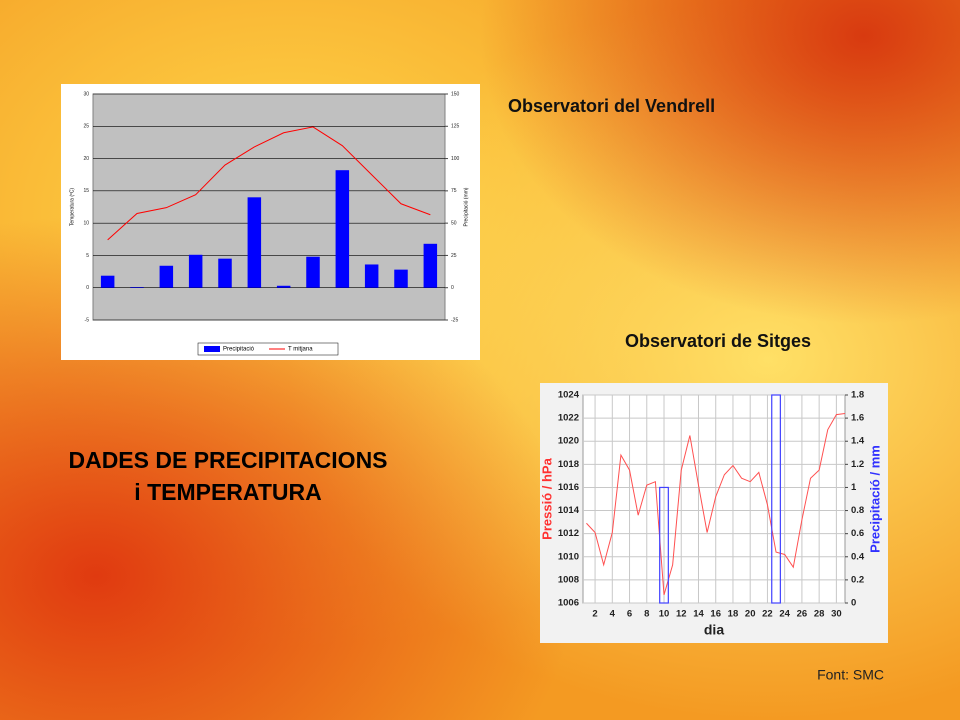 This screenshot has height=720, width=960. I want to click on x-tick-label: 10, so click(664, 614).